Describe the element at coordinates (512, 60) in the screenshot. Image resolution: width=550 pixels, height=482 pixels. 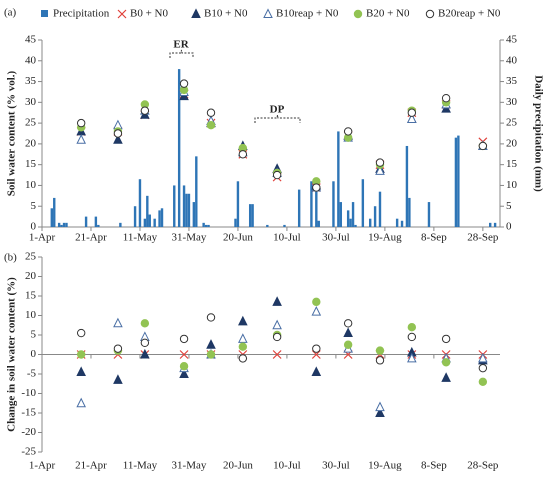
I see `y2-tick-label: 40` at that location.